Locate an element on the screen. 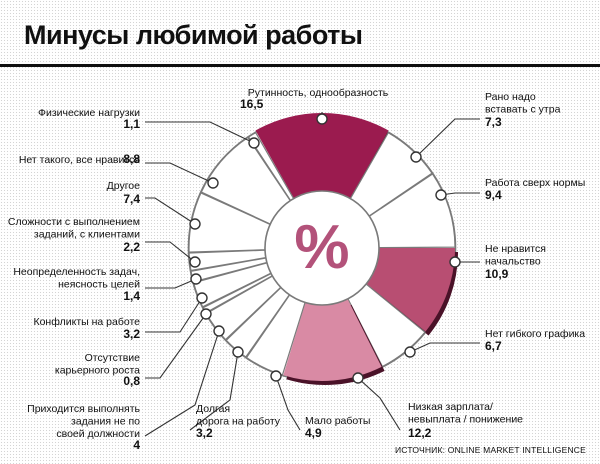 This screenshot has width=600, height=464. value-label-4: 10,9 is located at coordinates (497, 274).